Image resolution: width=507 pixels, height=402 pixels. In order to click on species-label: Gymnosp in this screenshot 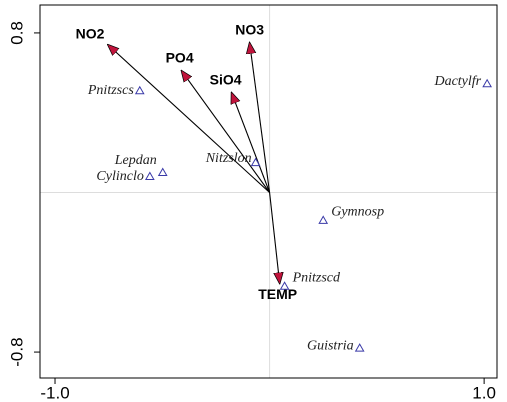, I will do `click(357, 212)`.